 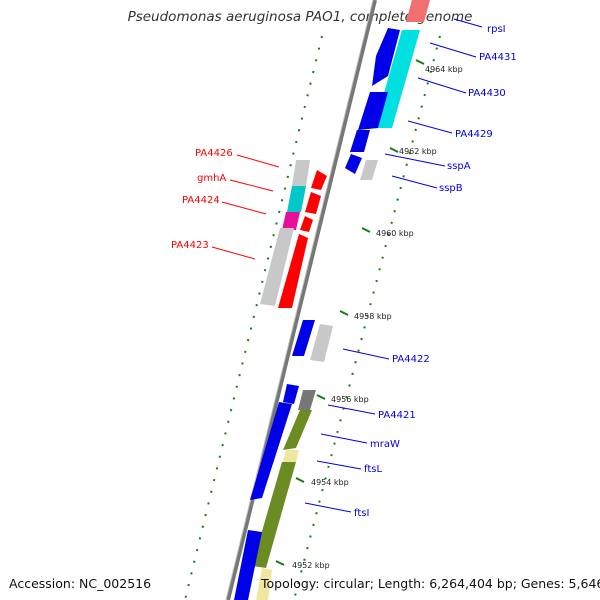 I want to click on gene-rpsI, so click(x=418, y=11).